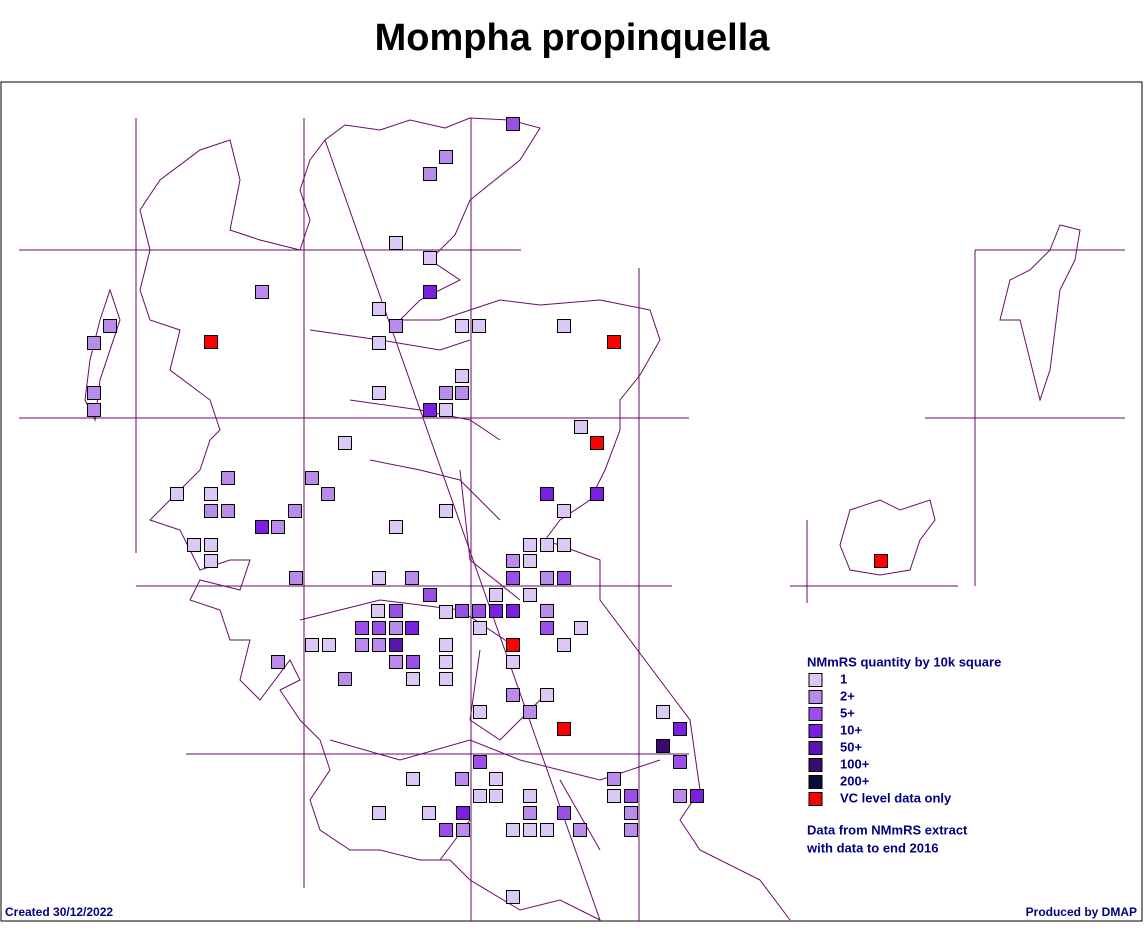 This screenshot has height=929, width=1144. I want to click on legend-label: 100+, so click(855, 763).